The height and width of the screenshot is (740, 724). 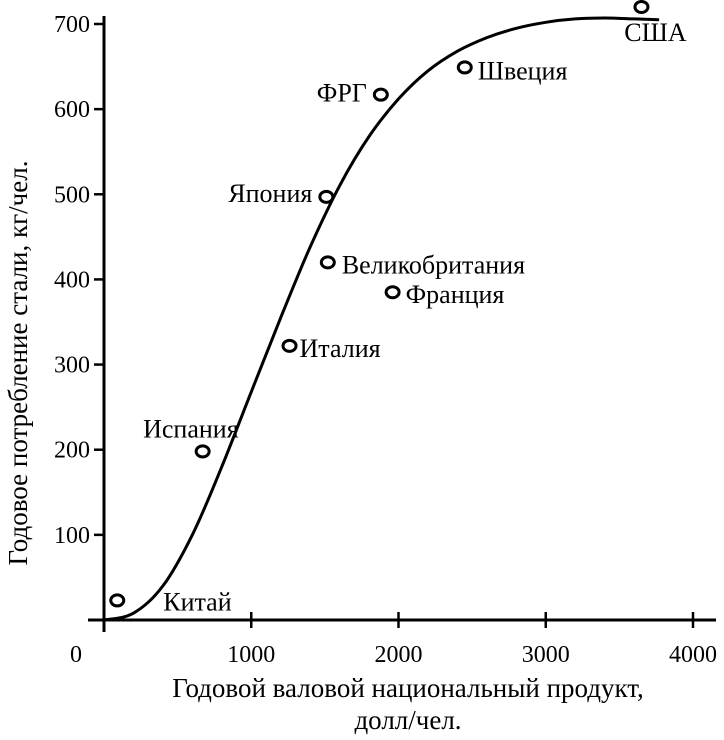 What do you see at coordinates (693, 655) in the screenshot?
I see `x-tick-label: 4000` at bounding box center [693, 655].